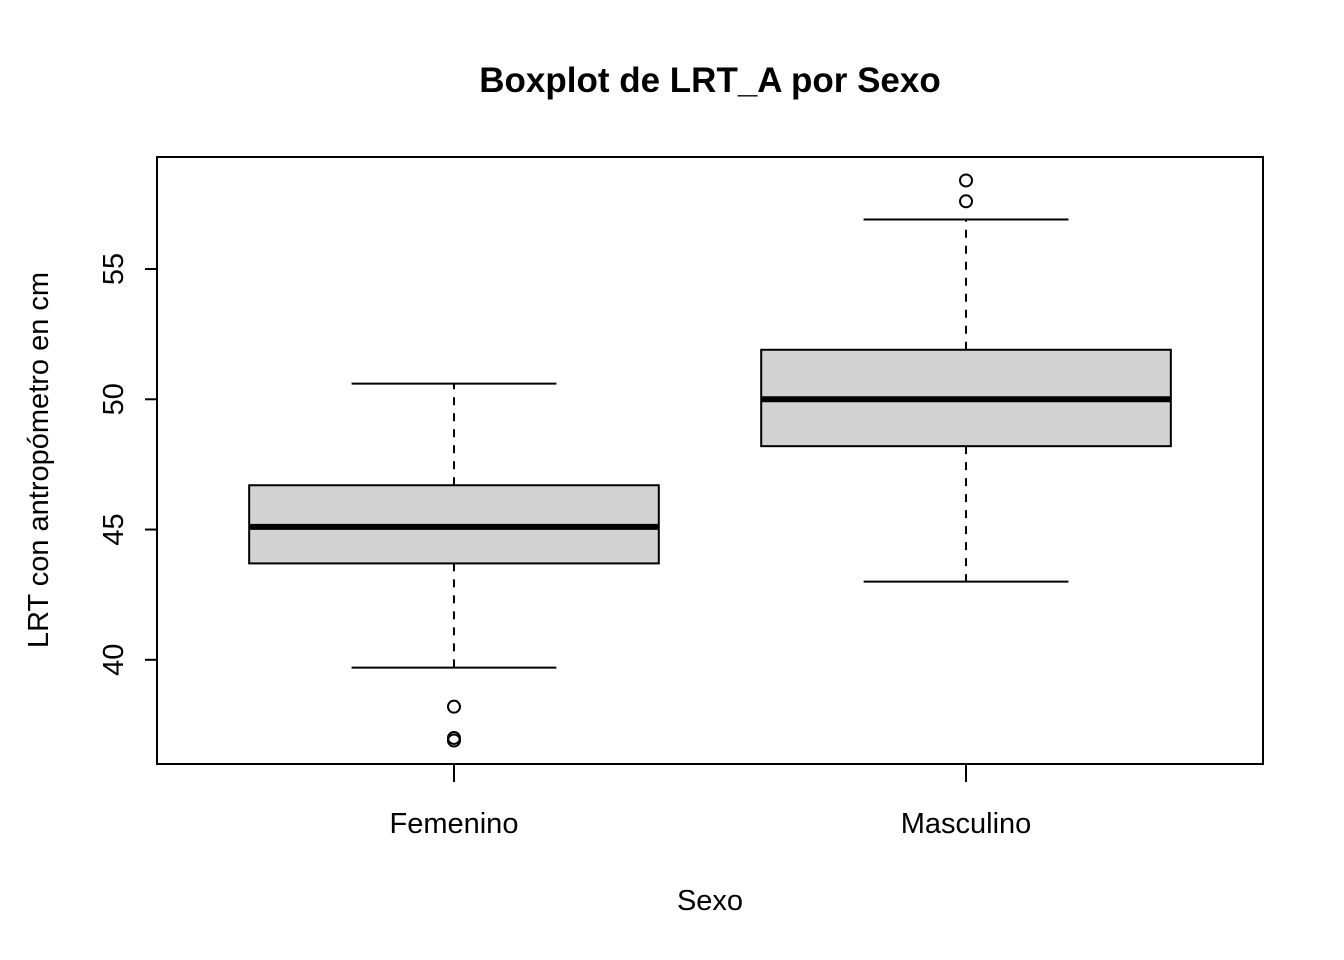  I want to click on y-axis-label: LRT con antropómetro en cm, so click(39, 460).